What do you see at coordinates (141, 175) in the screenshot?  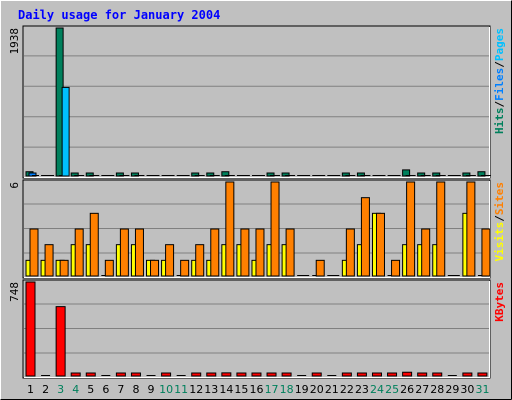 I see `bar-pages-day-8-empty` at bounding box center [141, 175].